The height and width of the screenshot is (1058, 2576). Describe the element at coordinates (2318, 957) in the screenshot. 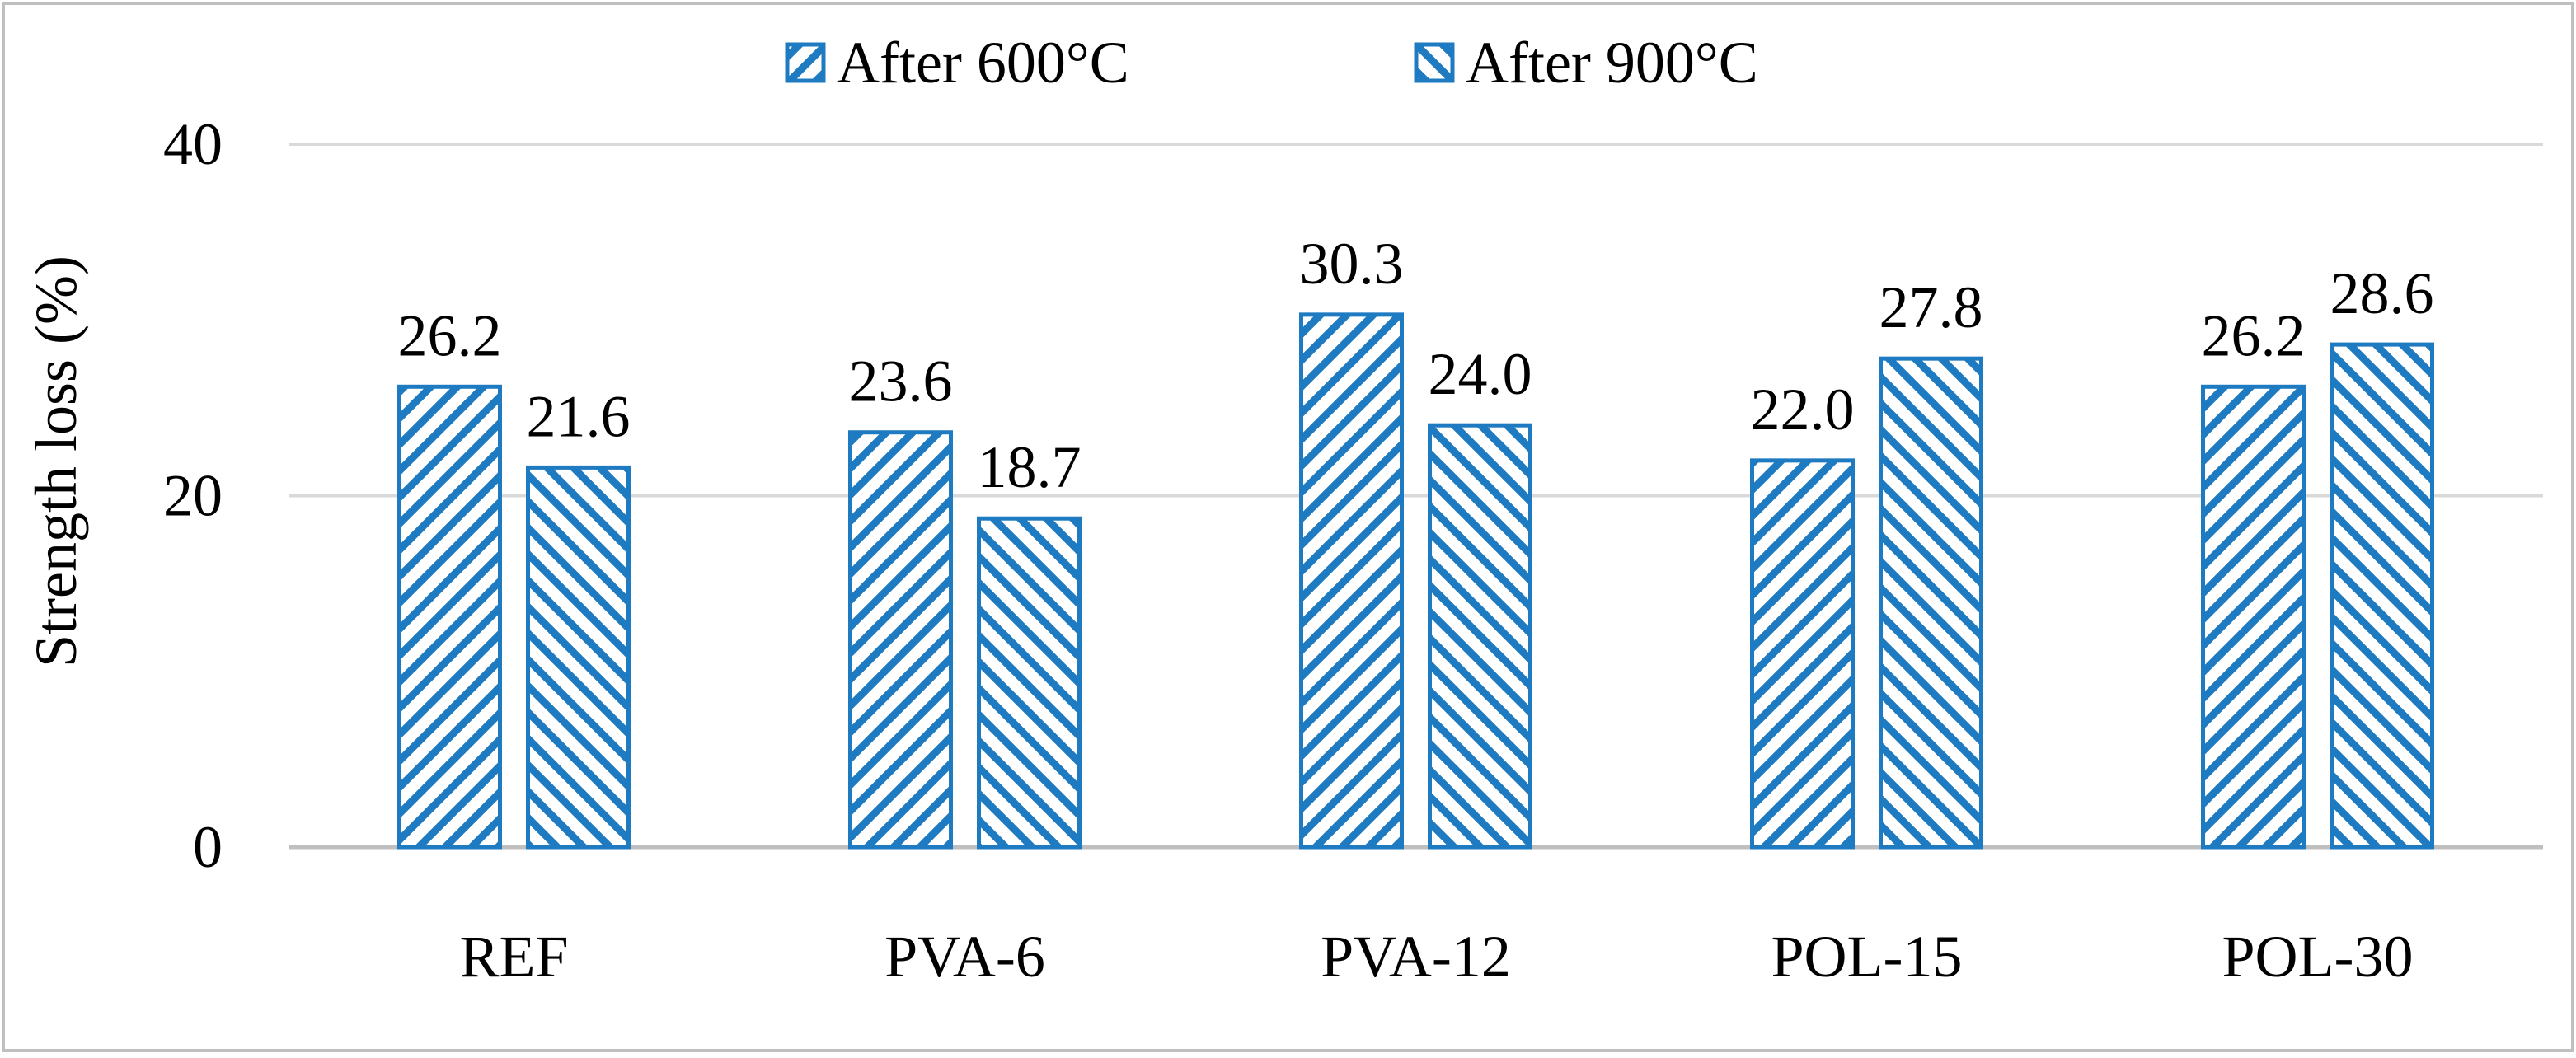

I see `x-tick-label: POL-30` at that location.